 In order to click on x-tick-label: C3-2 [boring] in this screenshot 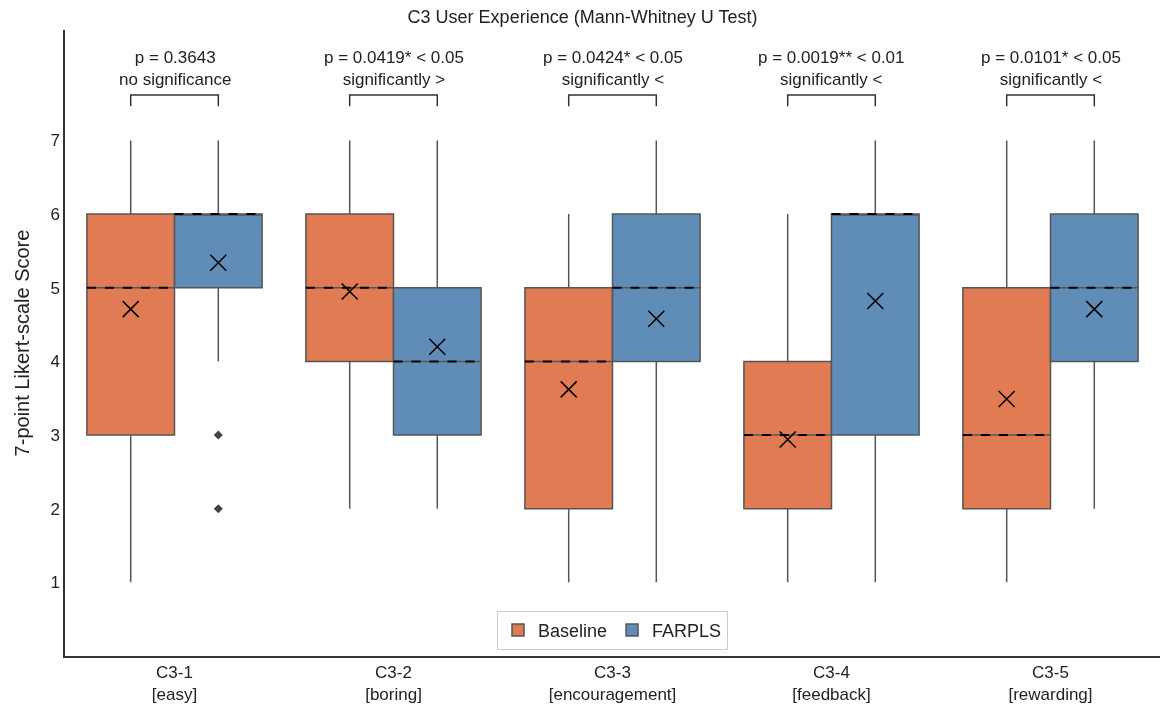, I will do `click(393, 684)`.